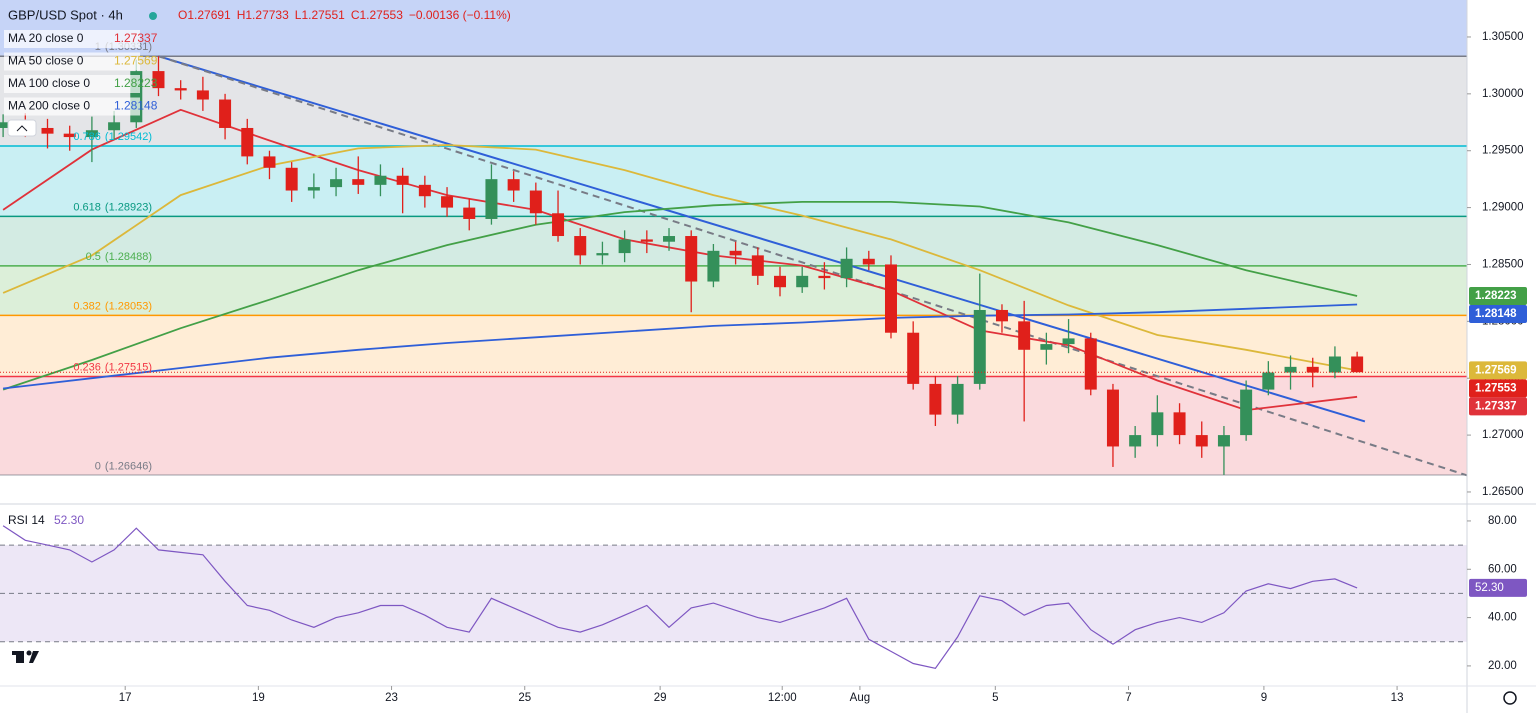 Image resolution: width=1536 pixels, height=713 pixels. What do you see at coordinates (125, 698) in the screenshot?
I see `x-tick-label: 17` at bounding box center [125, 698].